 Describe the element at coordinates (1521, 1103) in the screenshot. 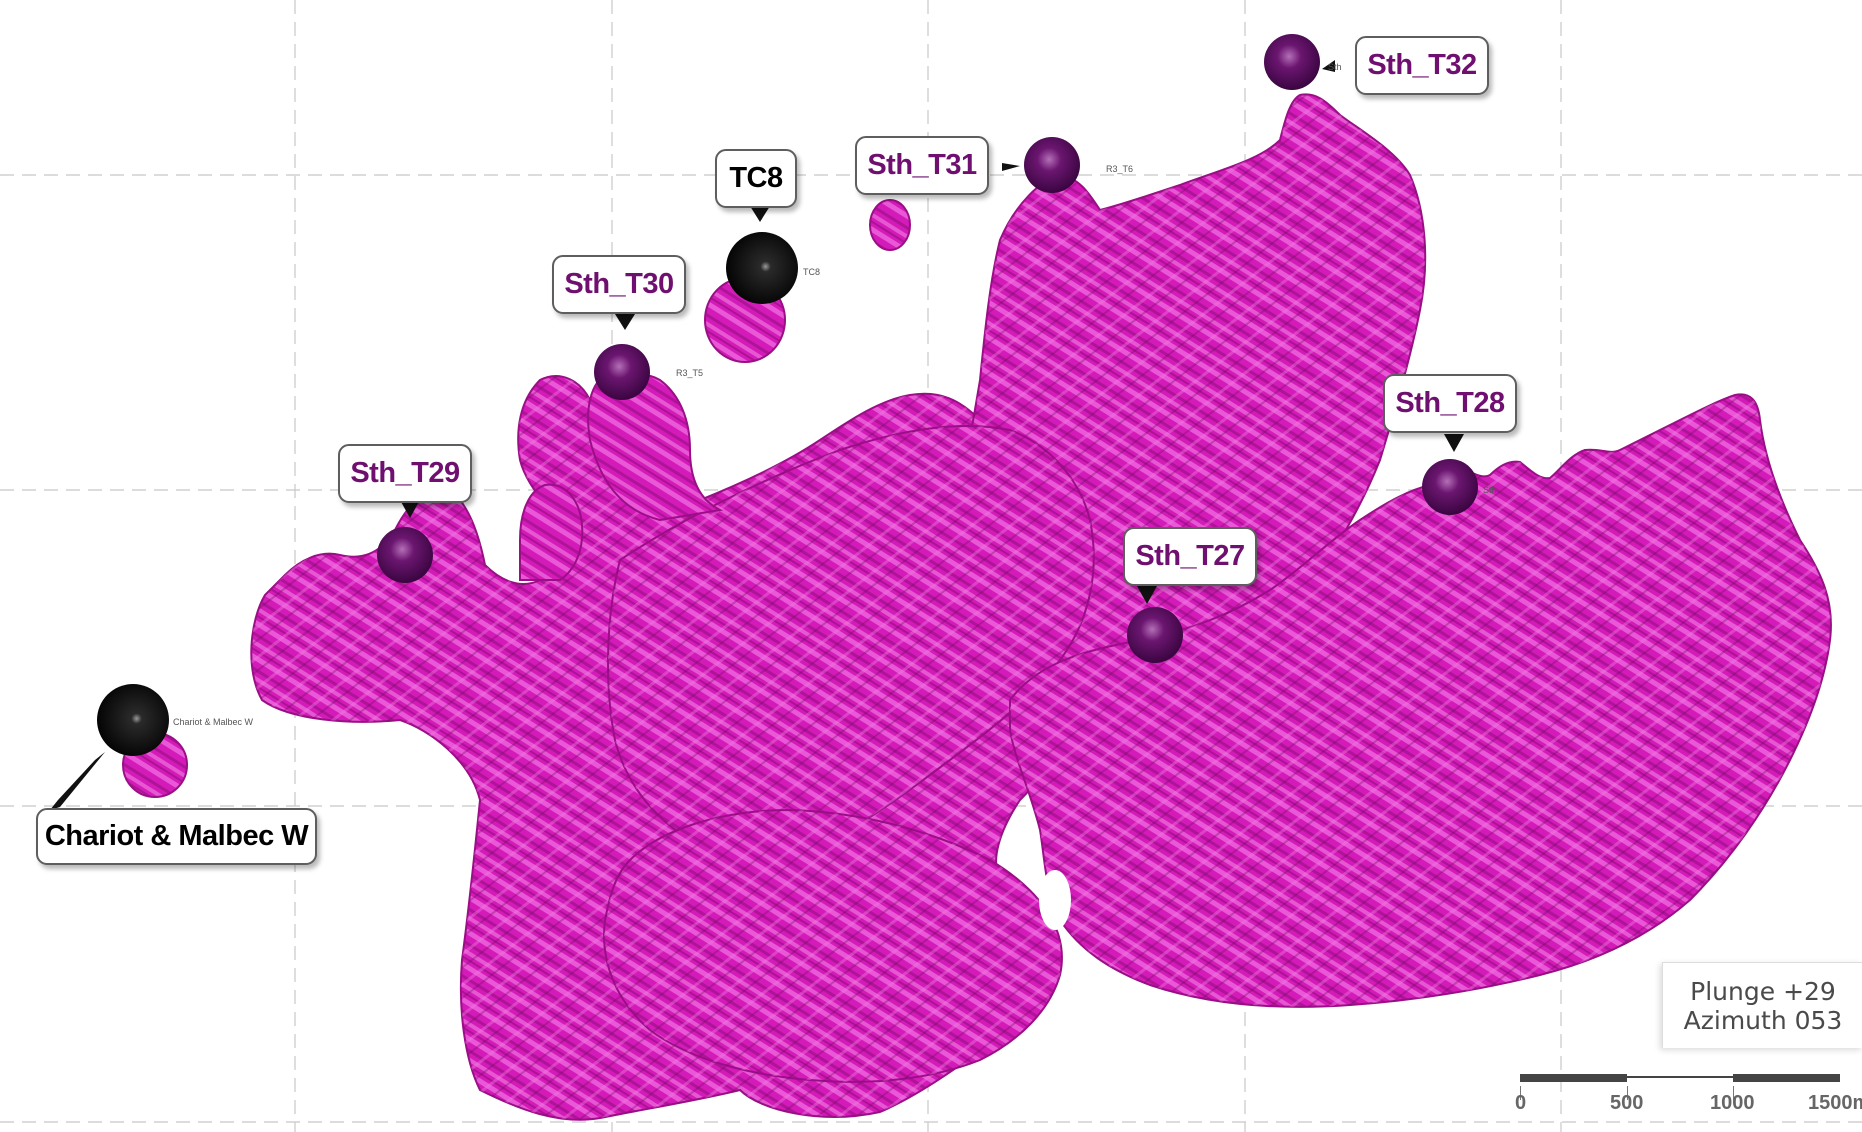

I see `scale-label-0: 0` at that location.